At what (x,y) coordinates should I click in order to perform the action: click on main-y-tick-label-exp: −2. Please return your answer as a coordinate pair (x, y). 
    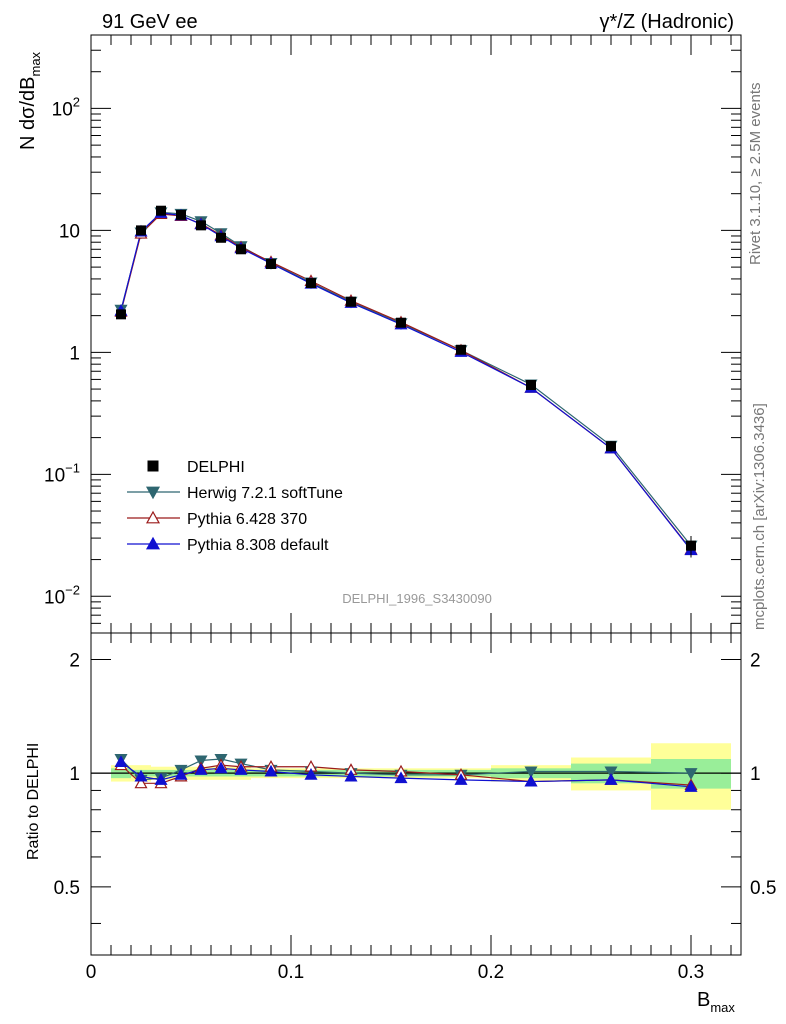
    Looking at the image, I should click on (72, 589).